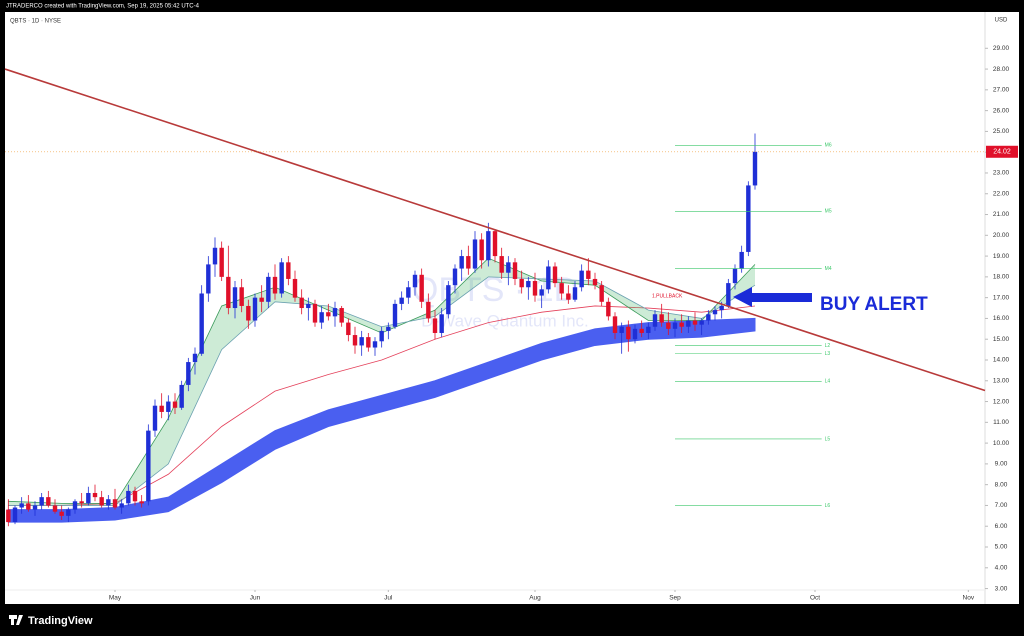 Image resolution: width=1024 pixels, height=636 pixels. I want to click on x-tick-label: Aug, so click(535, 598).